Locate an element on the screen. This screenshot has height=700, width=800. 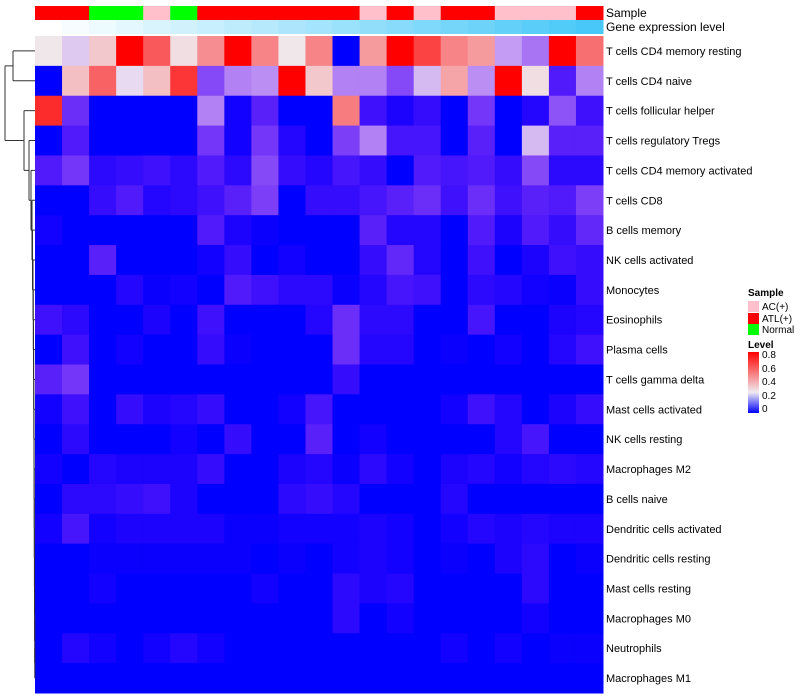
level-tick: 0 is located at coordinates (765, 409).